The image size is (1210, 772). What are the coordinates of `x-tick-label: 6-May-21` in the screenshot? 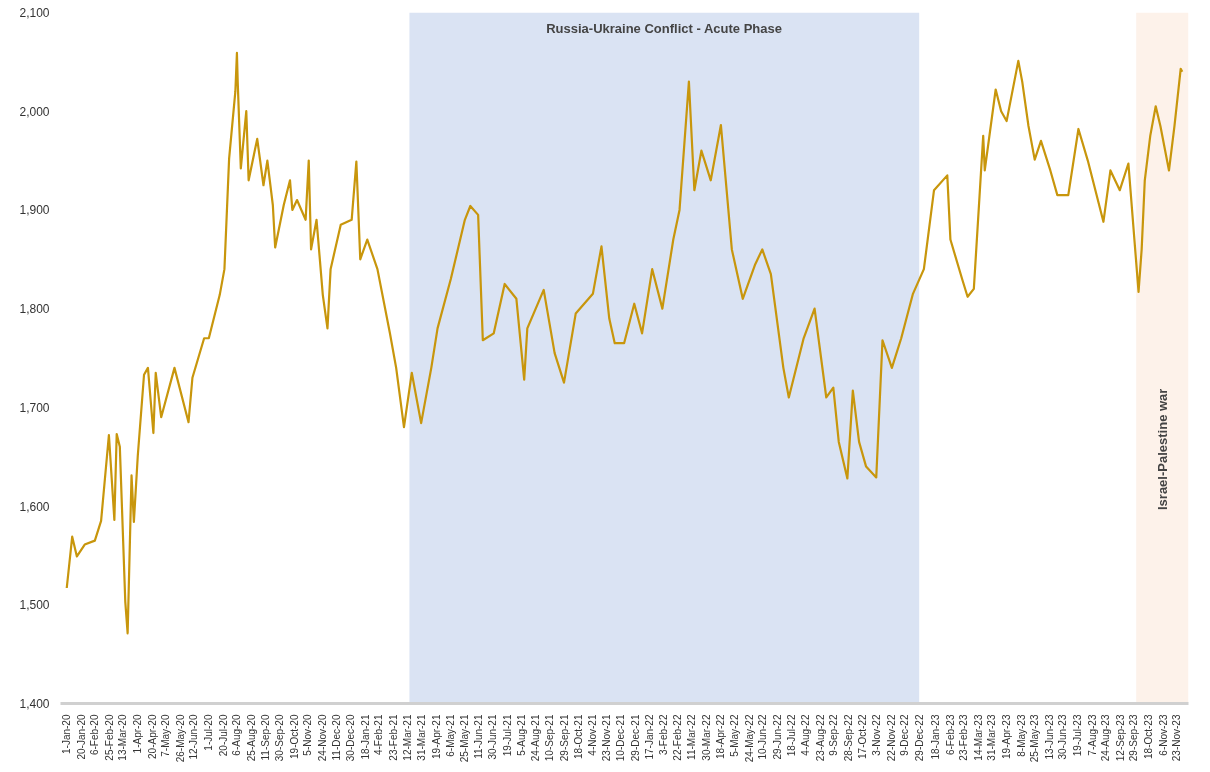 It's located at (450, 735).